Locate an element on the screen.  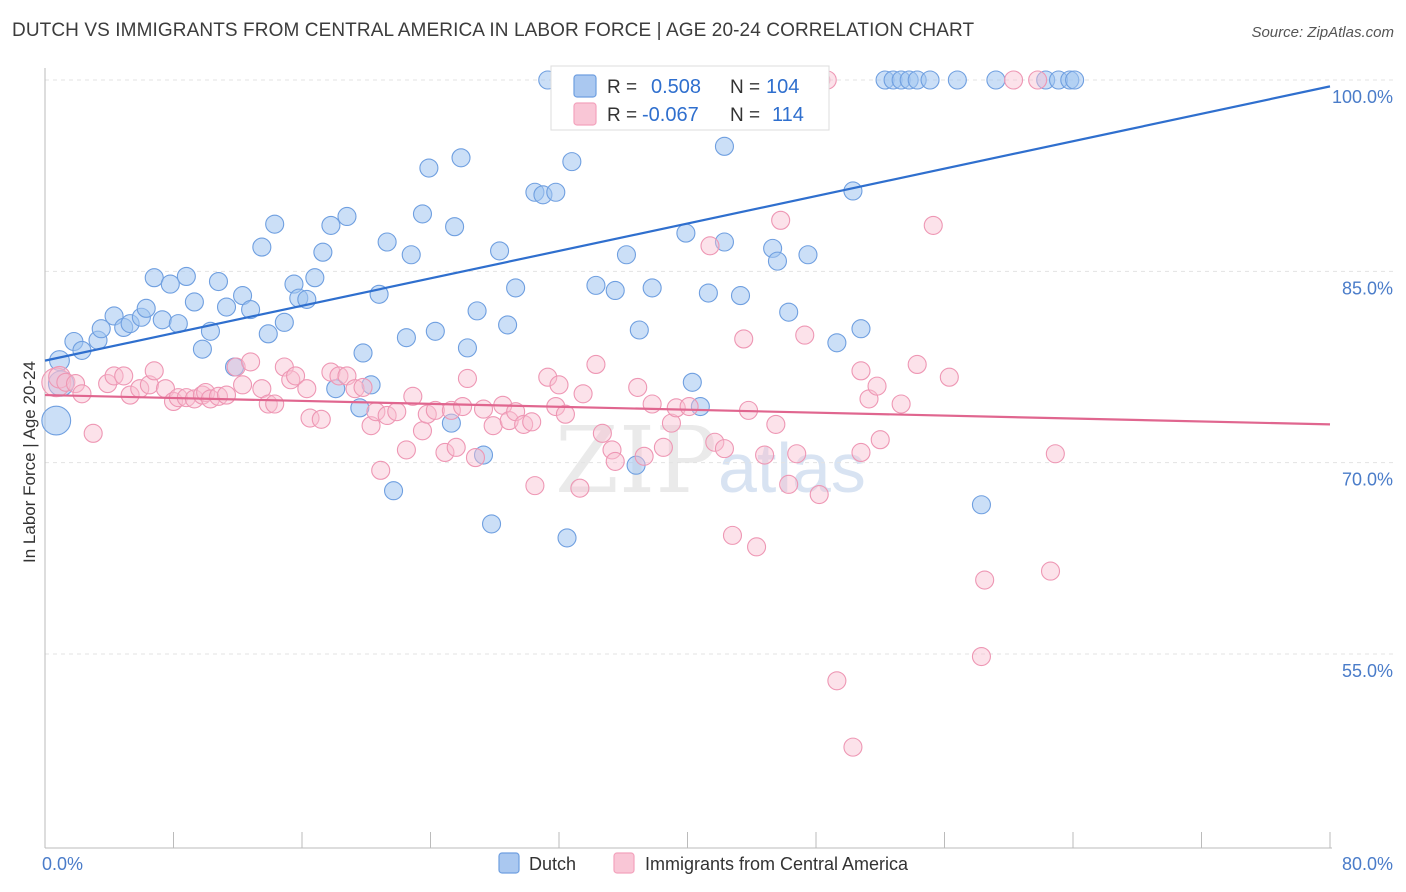
y-tick-label-85: 85.0% is located at coordinates (1367, 288).